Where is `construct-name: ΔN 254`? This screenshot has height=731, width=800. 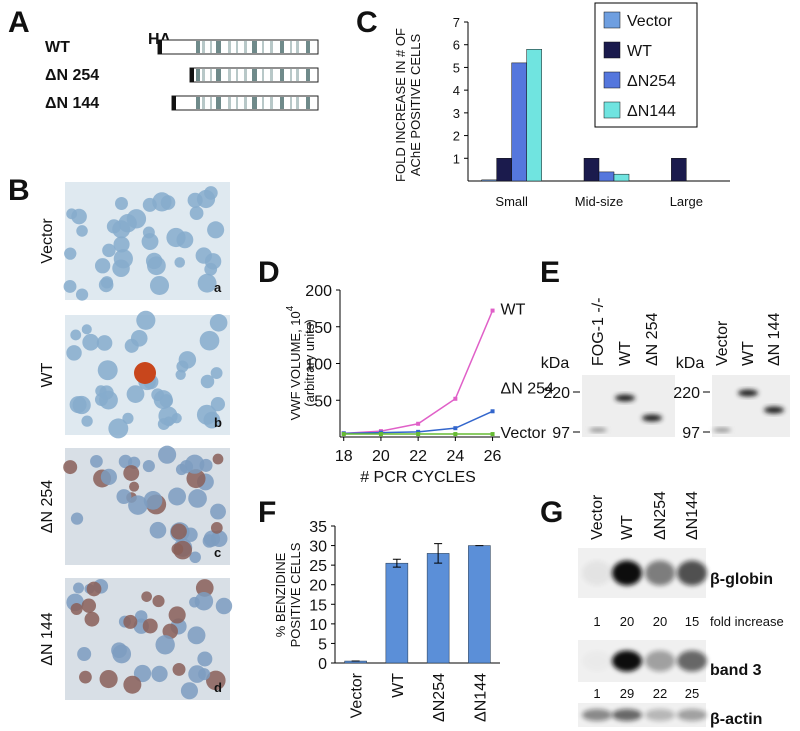 construct-name: ΔN 254 is located at coordinates (72, 75).